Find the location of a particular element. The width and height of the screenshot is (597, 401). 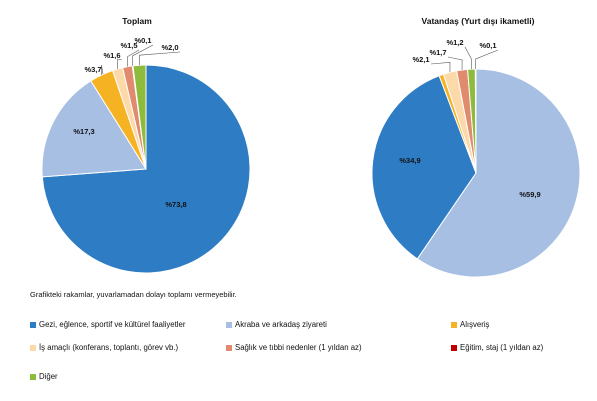

slice-label: %1,5 is located at coordinates (128, 45).